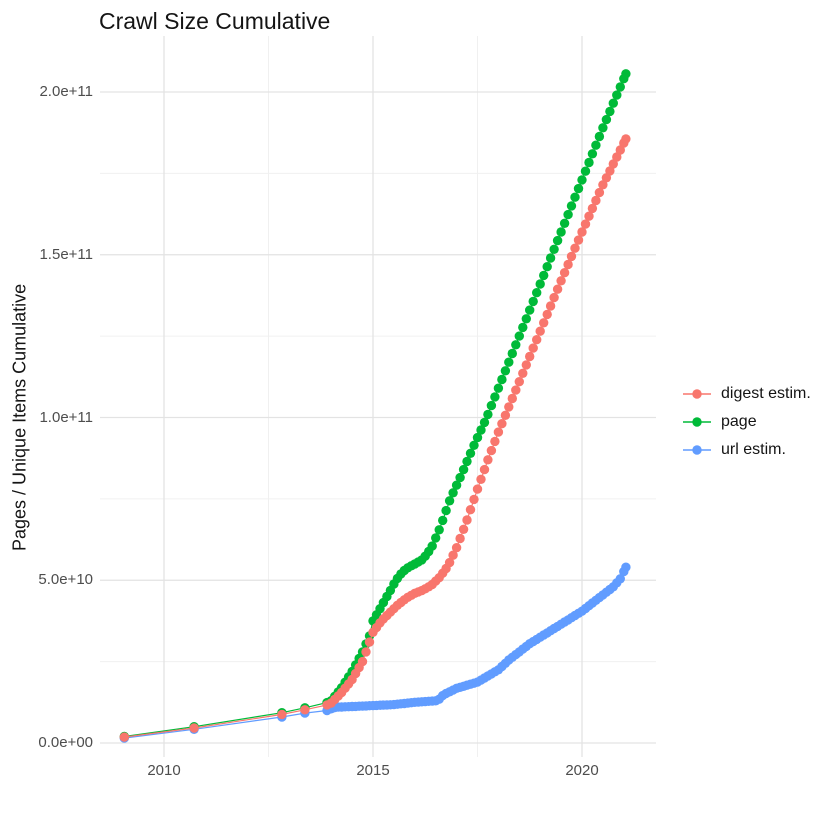 This screenshot has height=827, width=826. Describe the element at coordinates (65, 580) in the screenshot. I see `y-tick-label: 5.0e+10` at that location.